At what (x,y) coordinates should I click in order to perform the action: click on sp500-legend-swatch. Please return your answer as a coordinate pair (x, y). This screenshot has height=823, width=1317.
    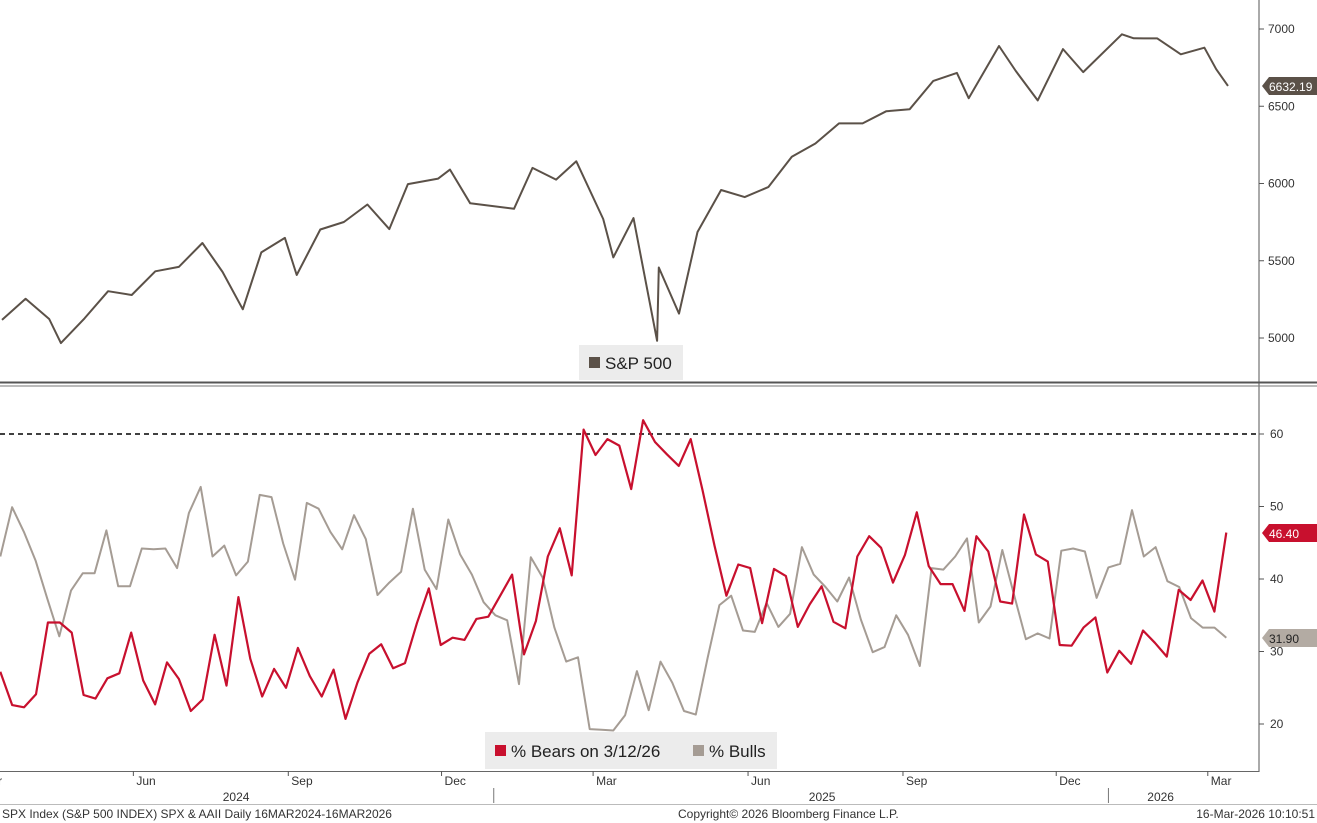
    Looking at the image, I should click on (594, 362).